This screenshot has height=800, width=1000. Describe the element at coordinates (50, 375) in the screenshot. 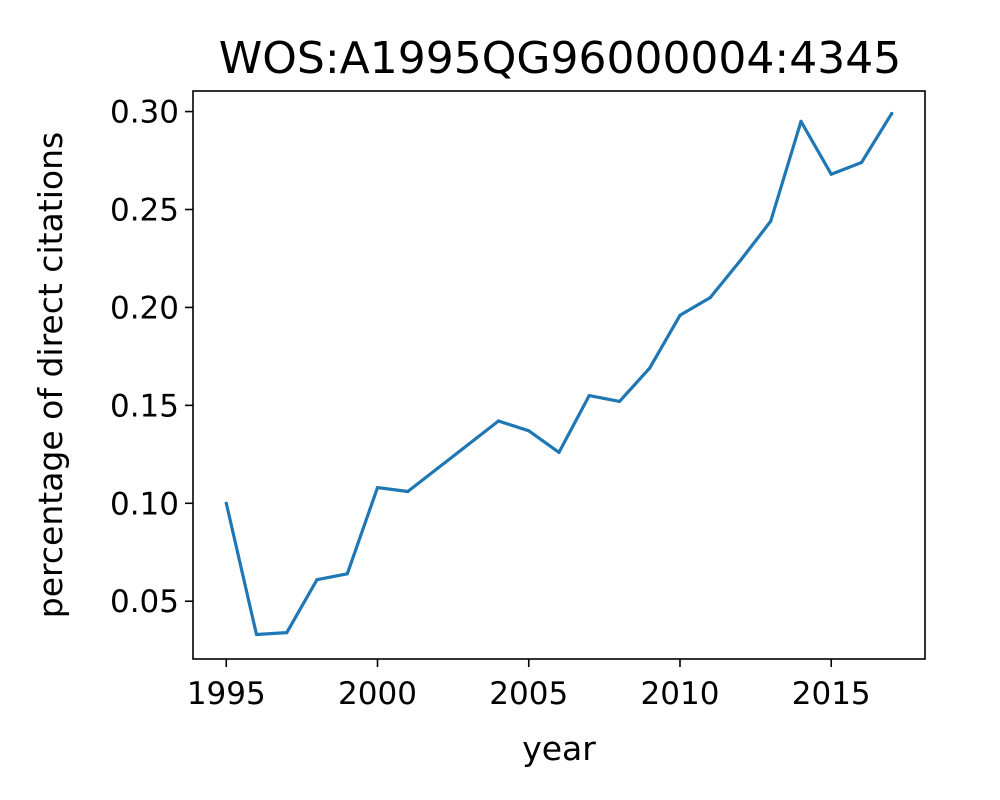

I see `y-axis-label: percentage of direct citations` at that location.